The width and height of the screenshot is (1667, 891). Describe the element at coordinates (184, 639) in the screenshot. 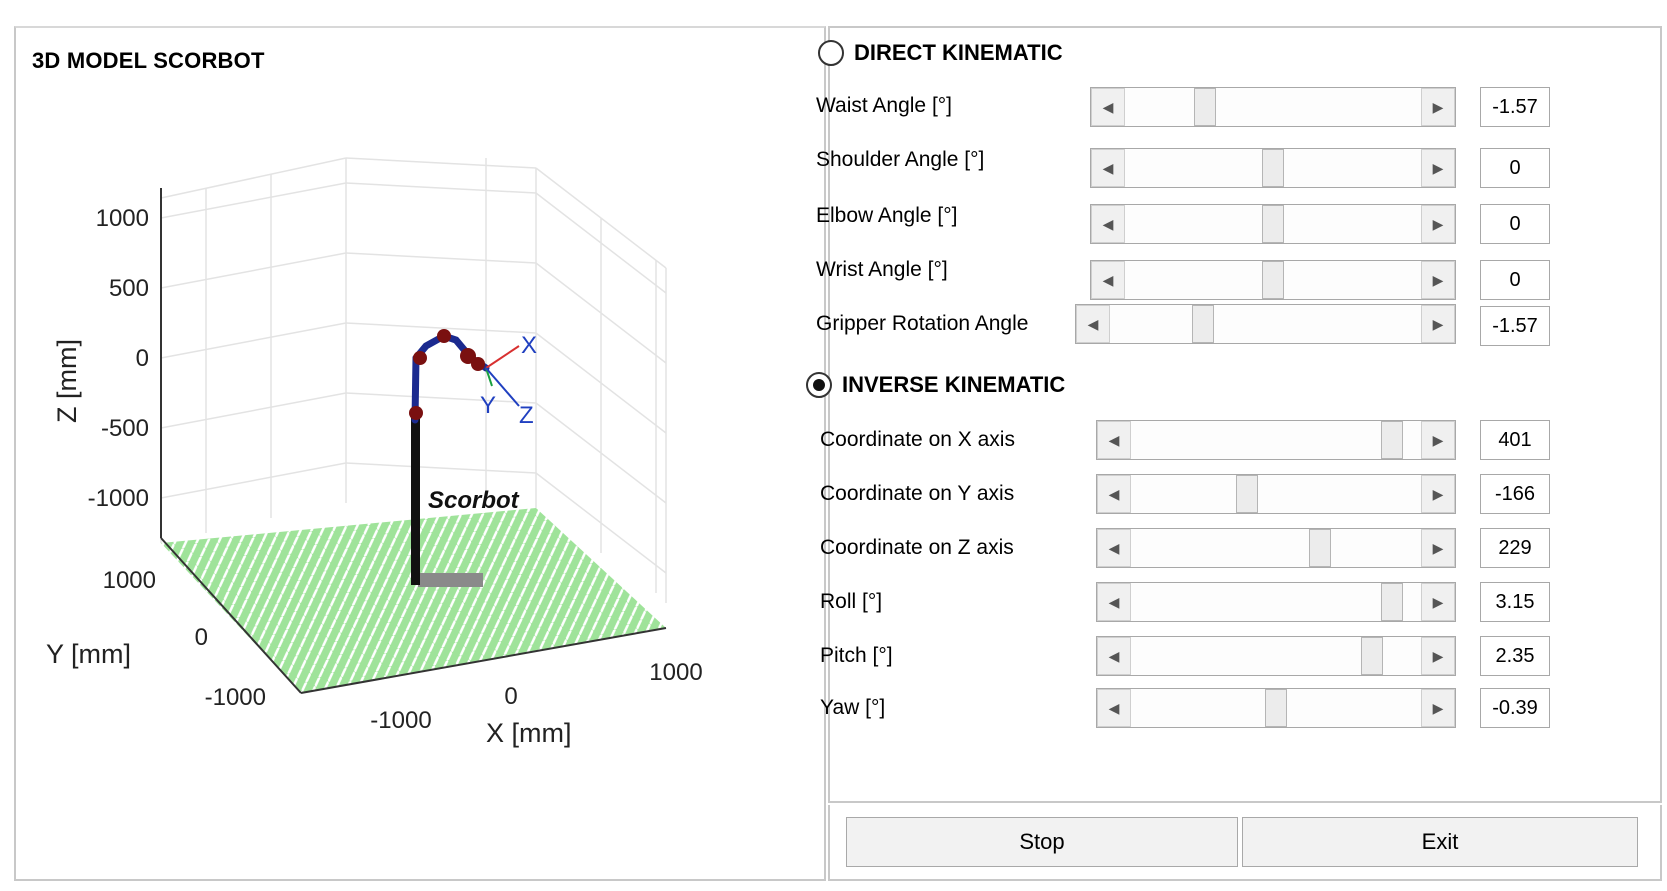

I see `y-tick-labels: 1000 0 -1000` at that location.